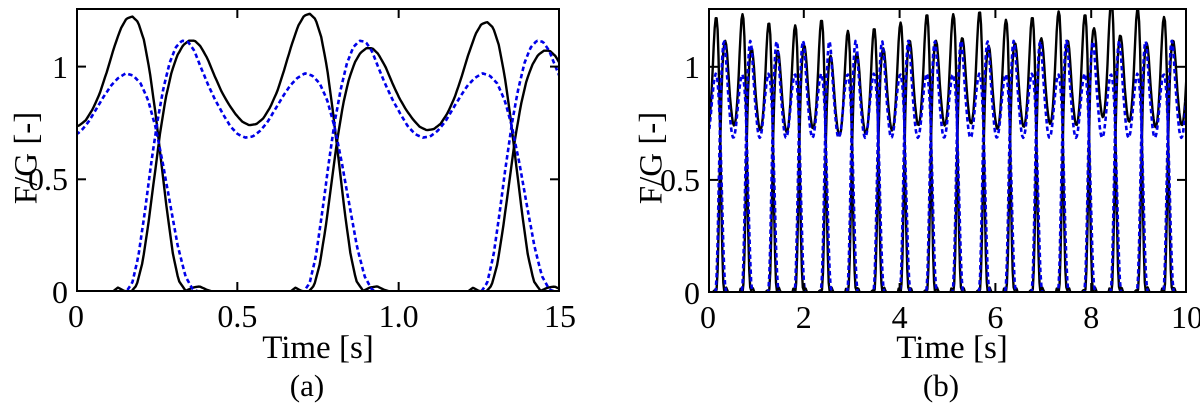 The width and height of the screenshot is (1200, 404). What do you see at coordinates (680, 179) in the screenshot?
I see `plot-b-y-tick-label: 0.5` at bounding box center [680, 179].